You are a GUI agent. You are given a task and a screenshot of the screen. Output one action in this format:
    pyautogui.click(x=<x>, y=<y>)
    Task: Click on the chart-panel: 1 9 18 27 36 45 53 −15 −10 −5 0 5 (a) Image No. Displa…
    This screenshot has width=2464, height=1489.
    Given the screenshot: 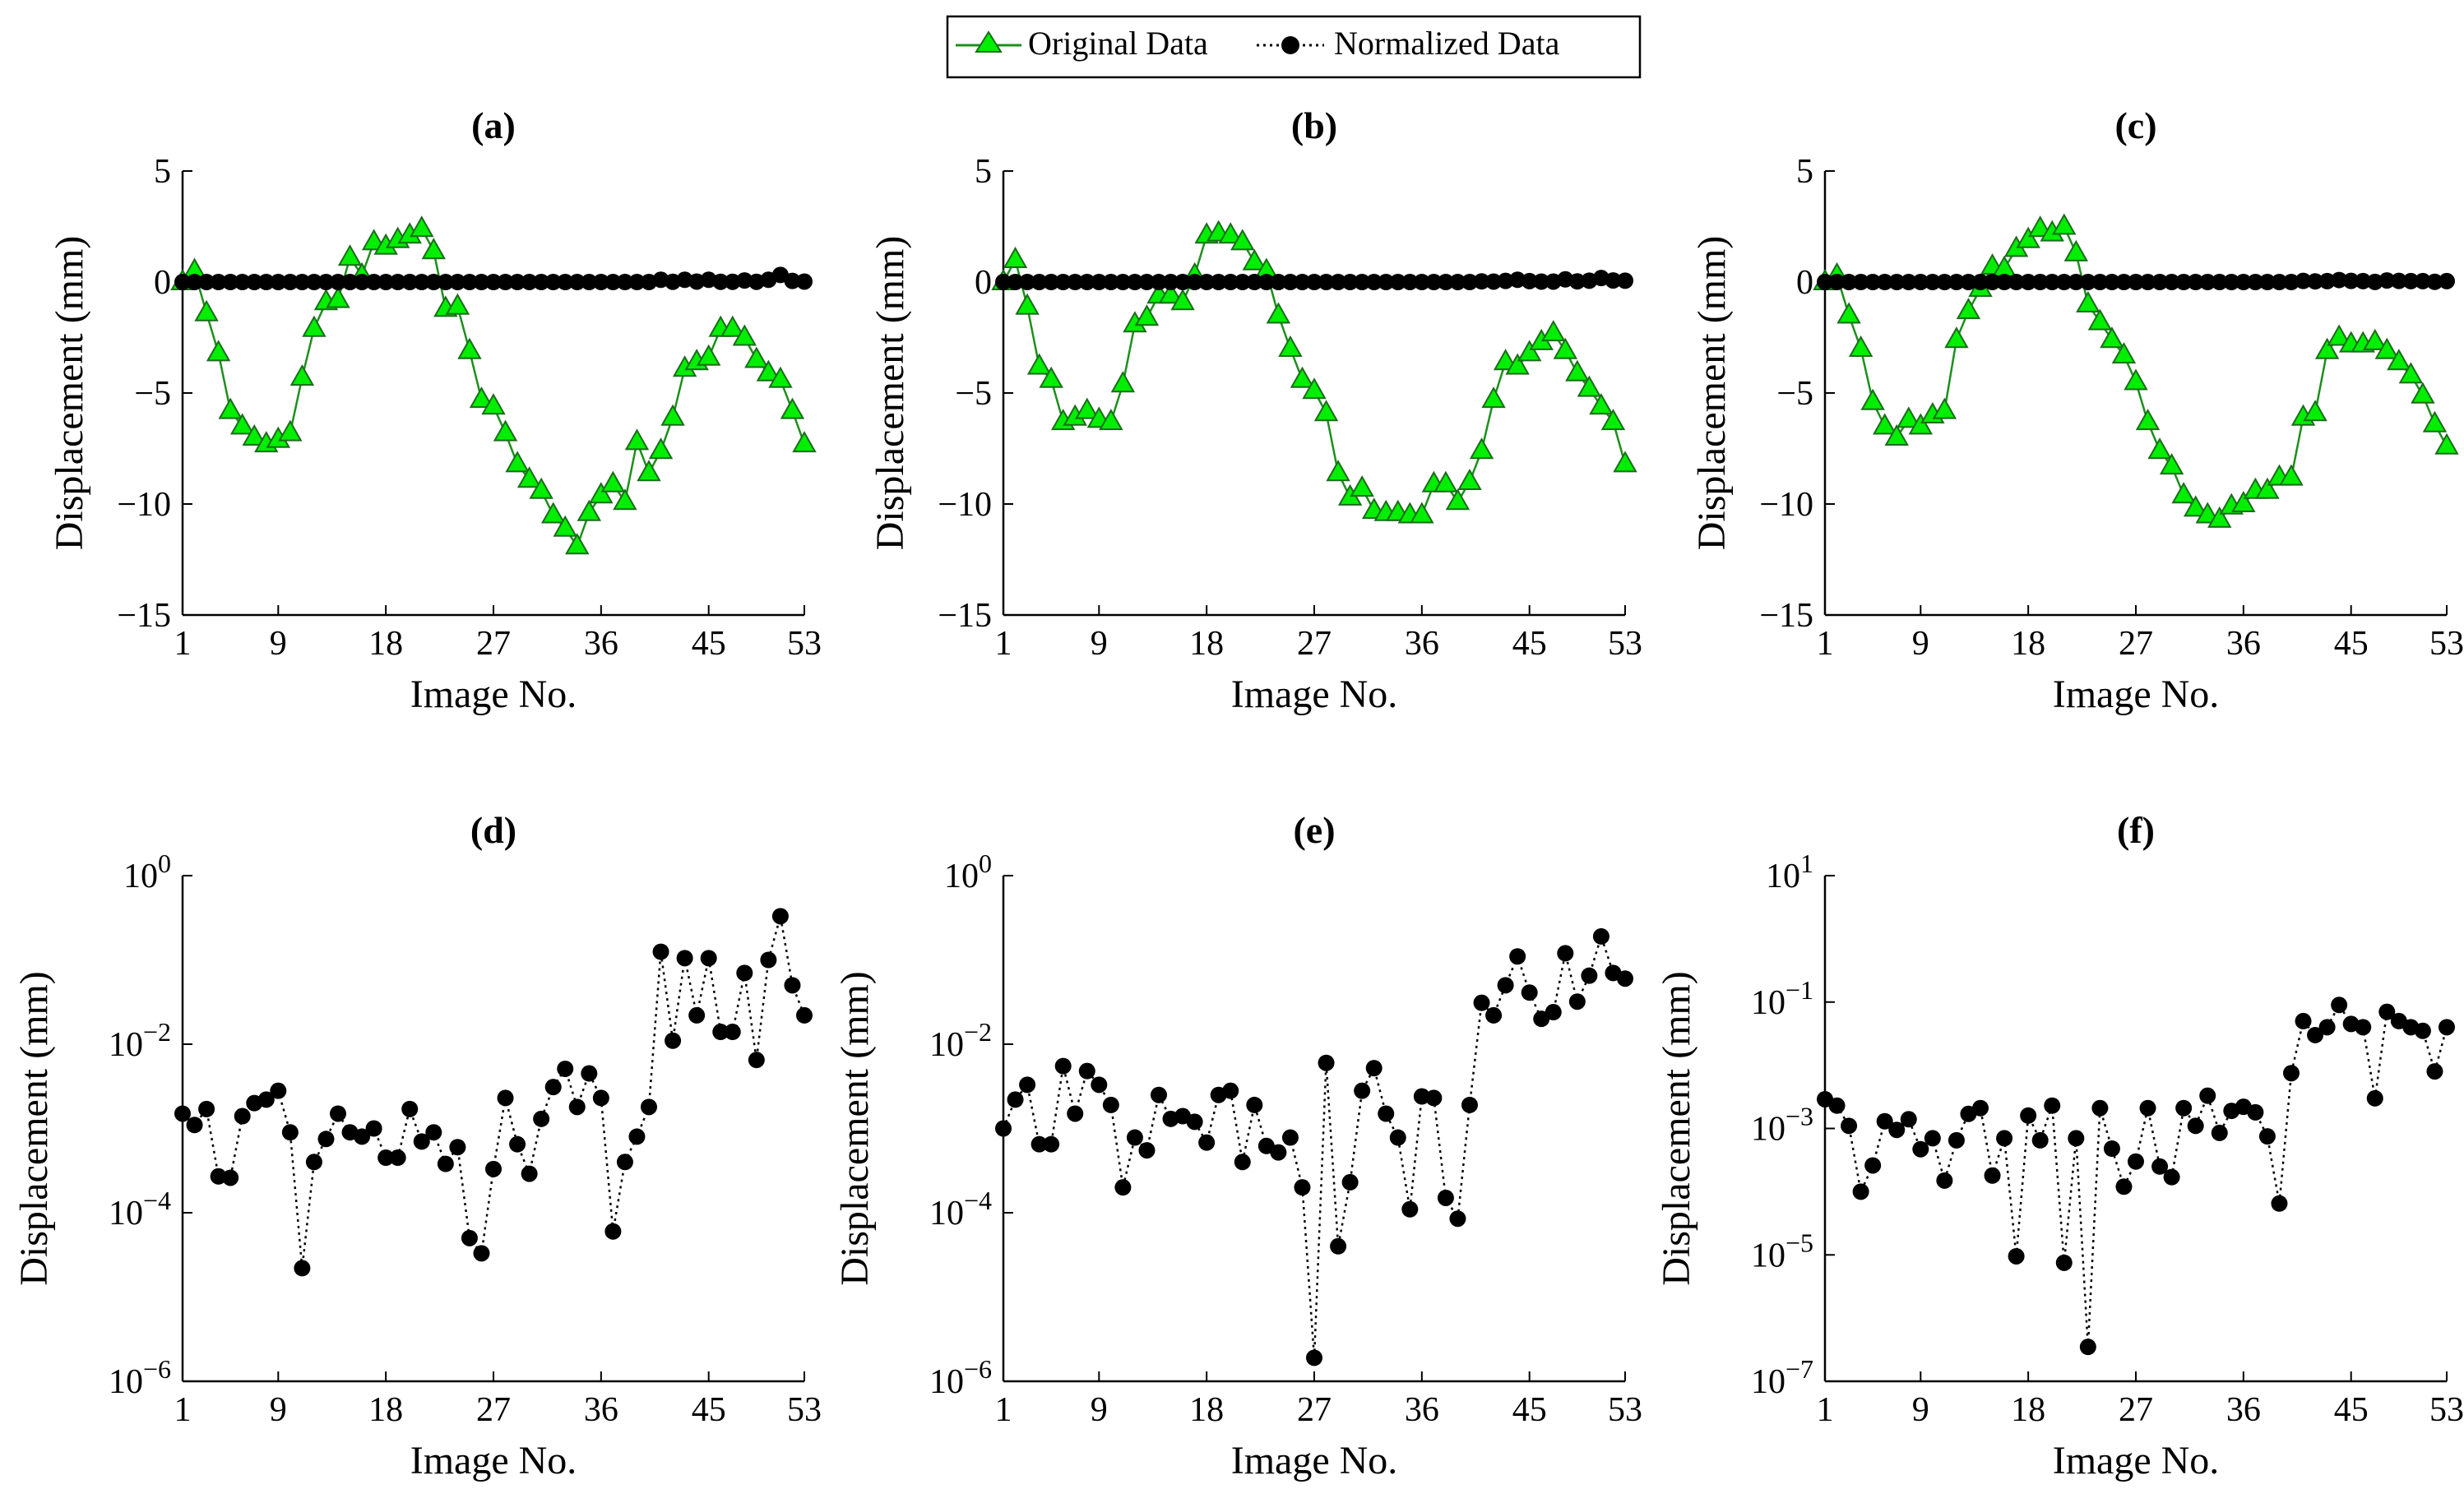 What is the action you would take?
    pyautogui.click(x=435, y=410)
    